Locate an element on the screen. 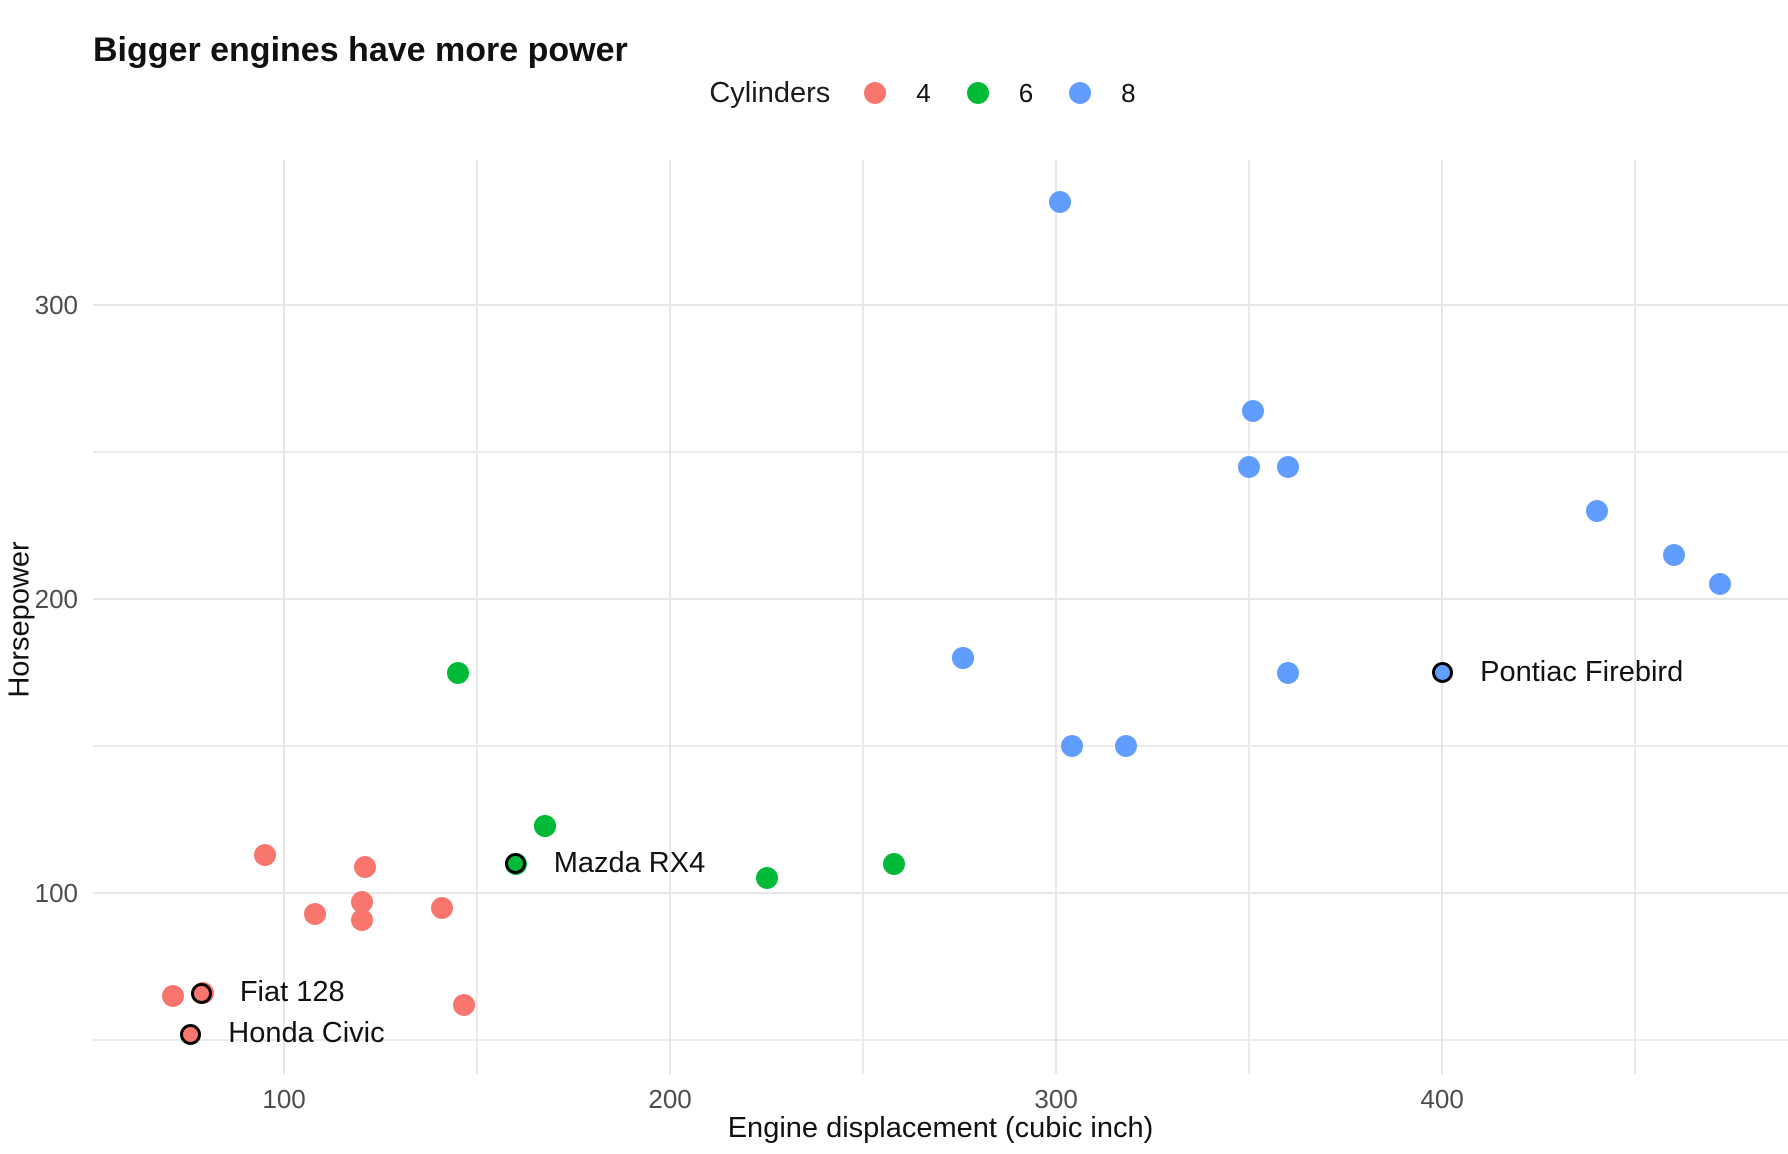  annotation-label: Honda Civic is located at coordinates (306, 1033).